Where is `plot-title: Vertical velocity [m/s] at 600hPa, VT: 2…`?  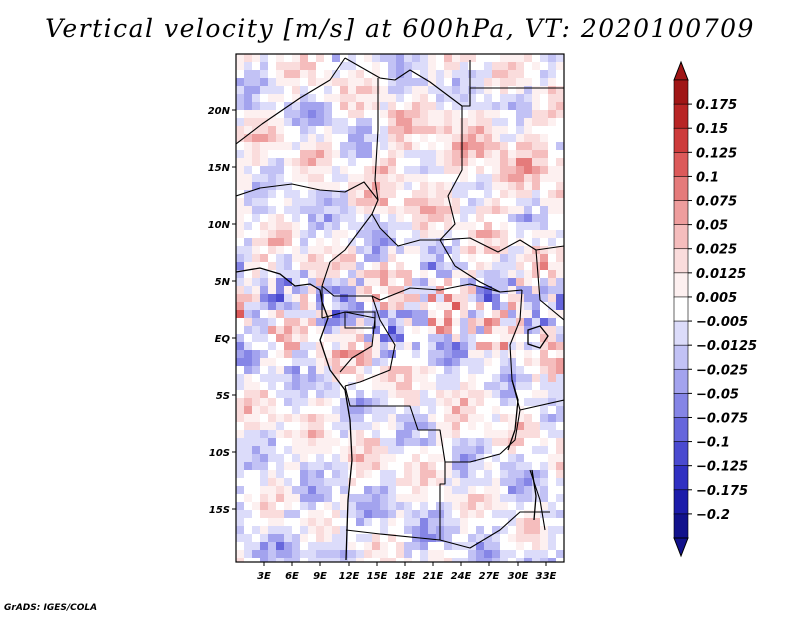 plot-title: Vertical velocity [m/s] at 600hPa, VT: 2… is located at coordinates (400, 28).